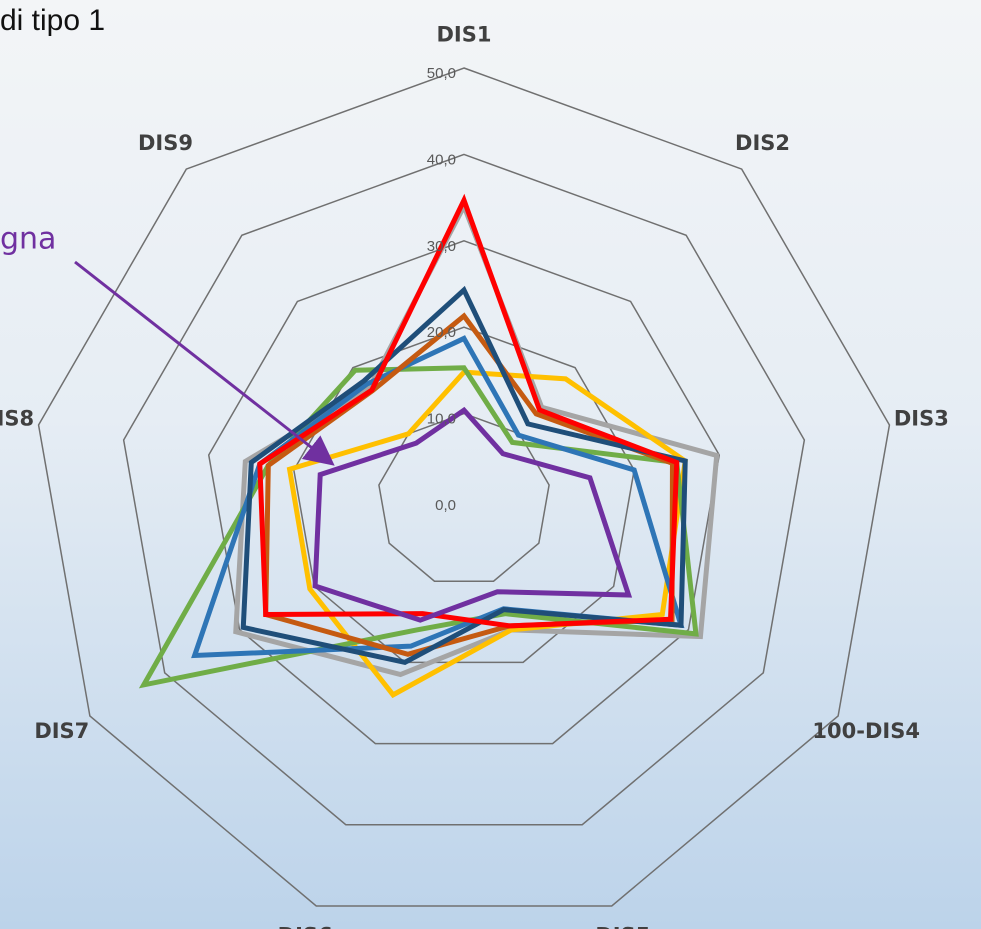 The width and height of the screenshot is (981, 929). Describe the element at coordinates (445, 505) in the screenshot. I see `tick-label: 0,0` at that location.